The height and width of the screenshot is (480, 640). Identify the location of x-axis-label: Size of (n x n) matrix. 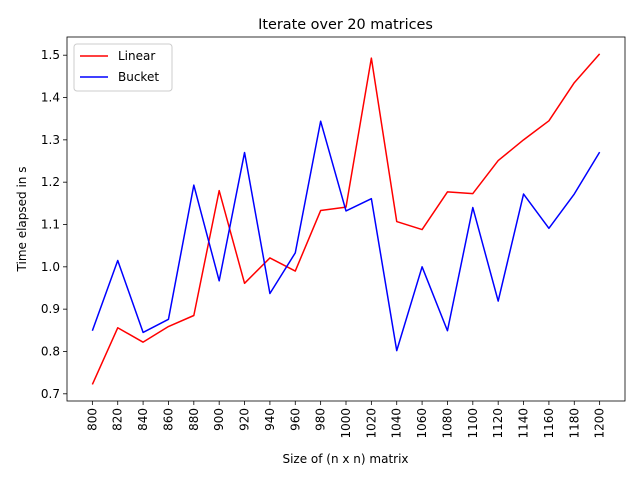
(345, 459).